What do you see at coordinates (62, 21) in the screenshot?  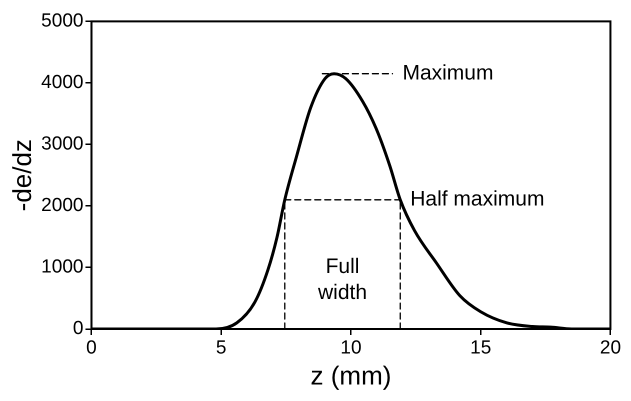 I see `y-tick-label: 5000` at bounding box center [62, 21].